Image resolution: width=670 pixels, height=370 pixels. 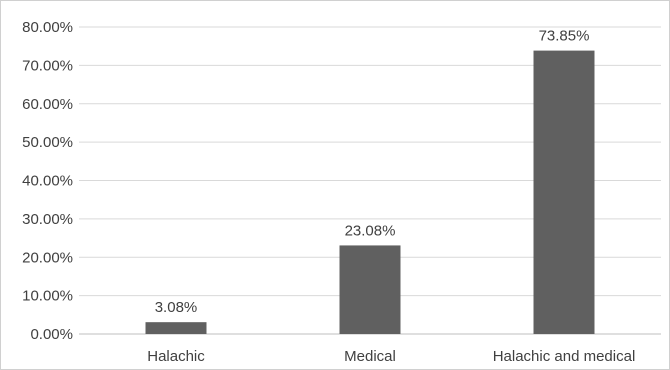 I want to click on y-tick-label: 30.00%, so click(x=47, y=219).